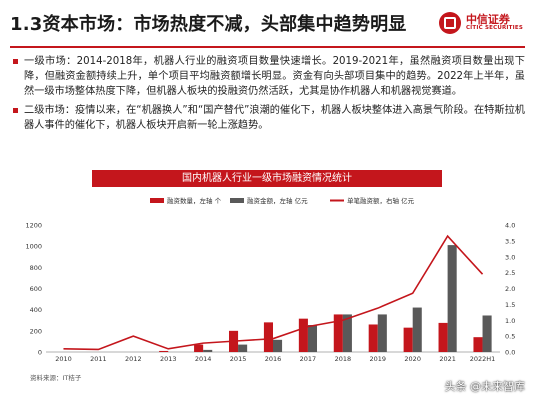  Describe the element at coordinates (308, 359) in the screenshot. I see `x-tick-label: 2017` at that location.